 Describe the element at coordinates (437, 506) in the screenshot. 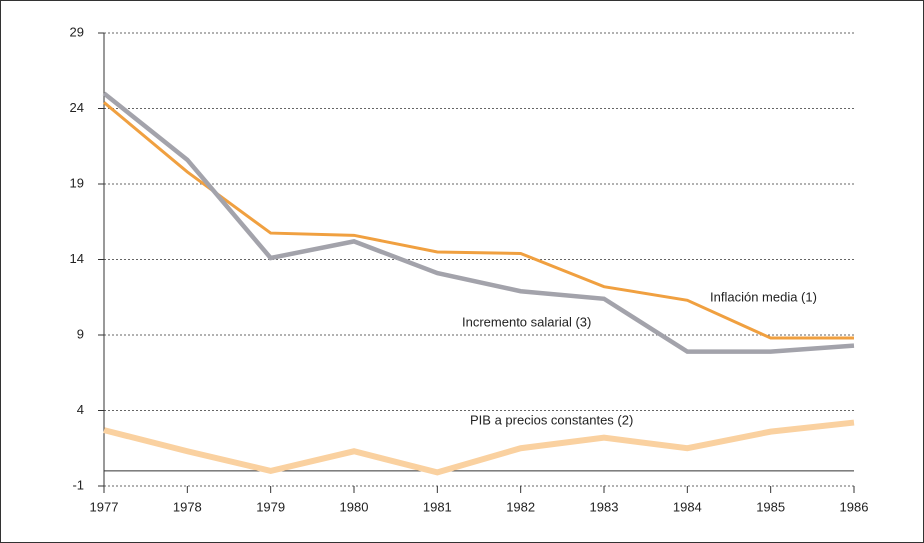

I see `x-tick-label: 1981` at that location.